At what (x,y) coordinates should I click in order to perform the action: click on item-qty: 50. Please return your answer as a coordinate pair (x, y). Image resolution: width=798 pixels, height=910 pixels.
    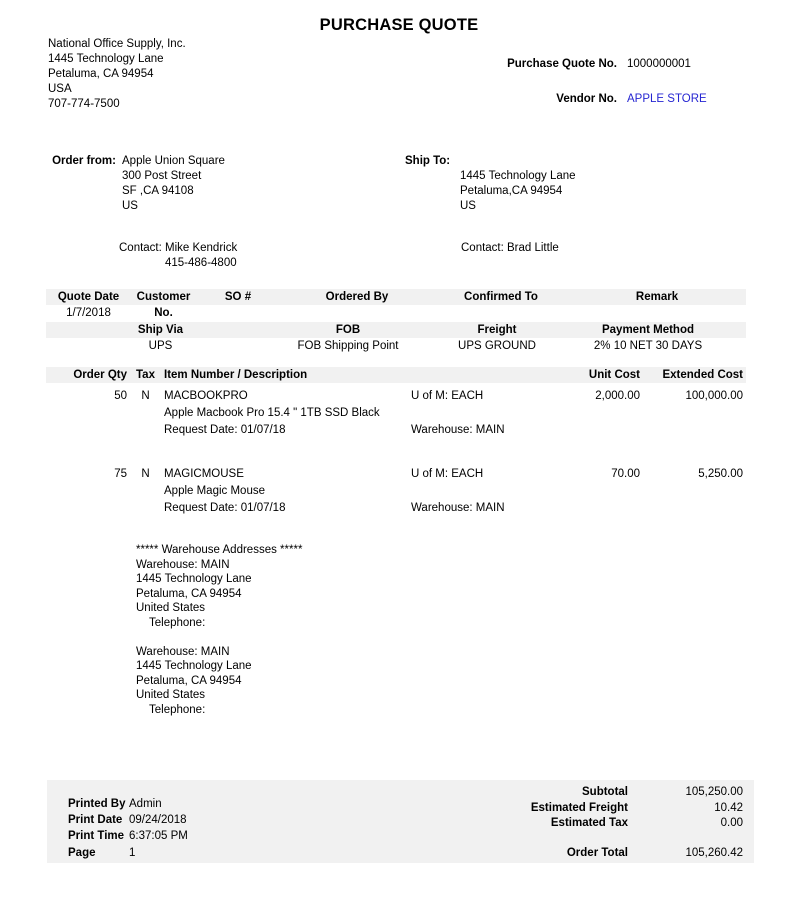
    Looking at the image, I should click on (120, 396).